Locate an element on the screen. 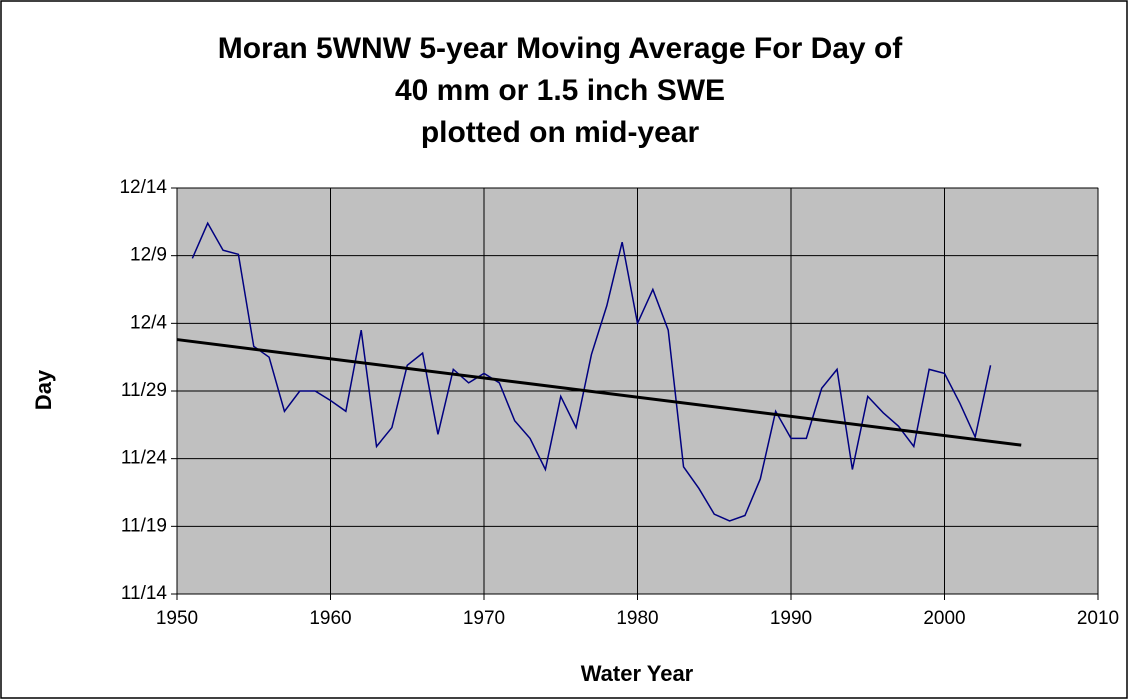 The image size is (1130, 700). x-tick-label: 2010 is located at coordinates (1098, 618).